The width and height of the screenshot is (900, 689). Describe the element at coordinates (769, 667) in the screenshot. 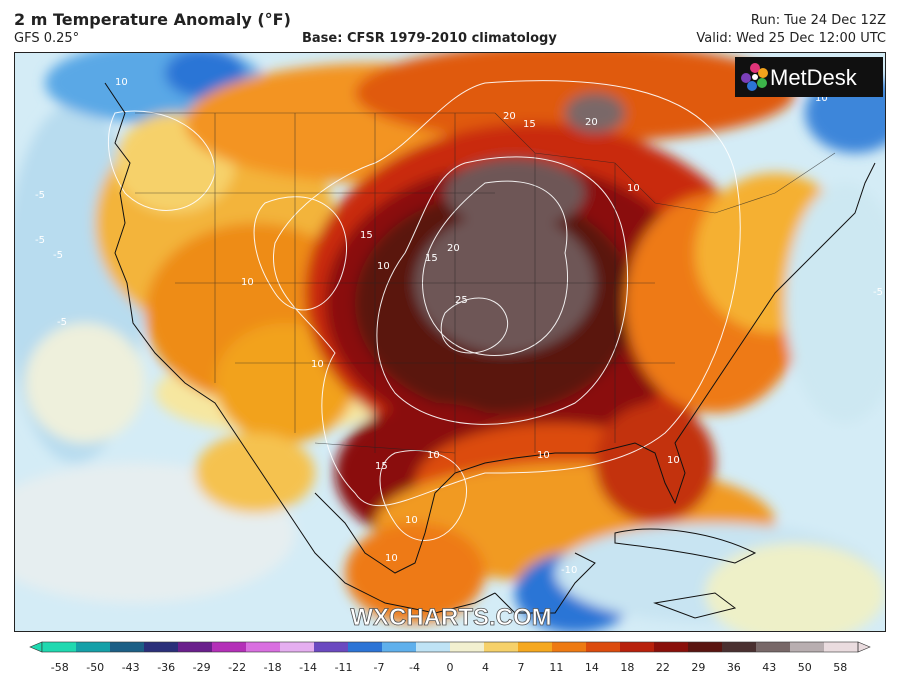

I see `colorbar-tick-label: 43` at that location.